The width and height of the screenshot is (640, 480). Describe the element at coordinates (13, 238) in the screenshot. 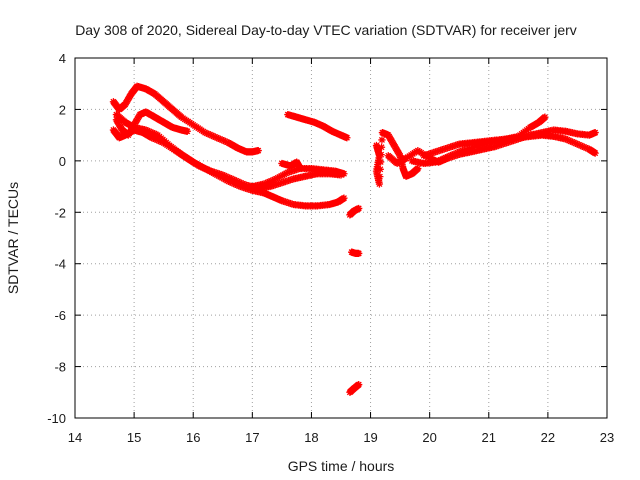

I see `y-axis-label: SDTVAR / TECUs` at that location.